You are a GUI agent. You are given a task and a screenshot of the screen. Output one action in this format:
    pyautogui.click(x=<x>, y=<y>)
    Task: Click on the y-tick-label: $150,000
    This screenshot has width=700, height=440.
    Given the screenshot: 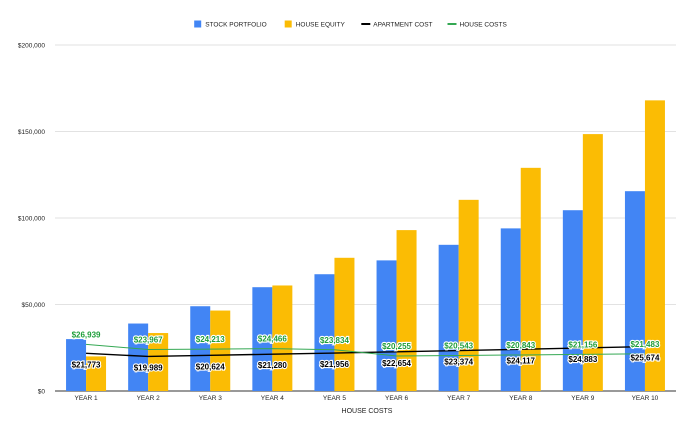 What is the action you would take?
    pyautogui.click(x=31, y=132)
    